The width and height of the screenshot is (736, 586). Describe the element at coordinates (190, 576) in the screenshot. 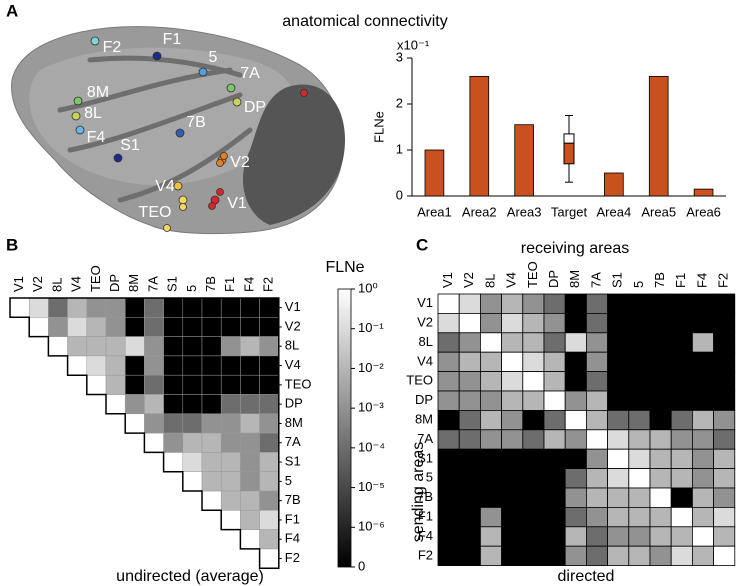

I see `x-axis-label: undirected (average)` at that location.